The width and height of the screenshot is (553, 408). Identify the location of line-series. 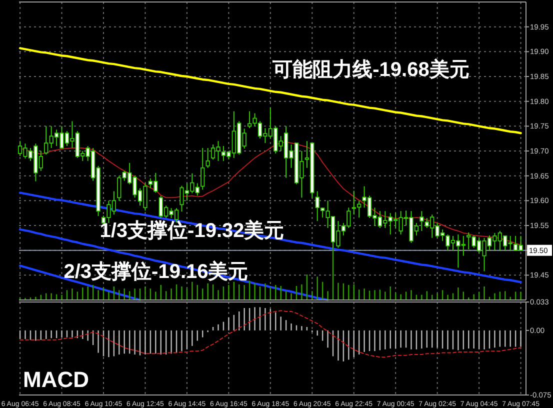
(271, 334).